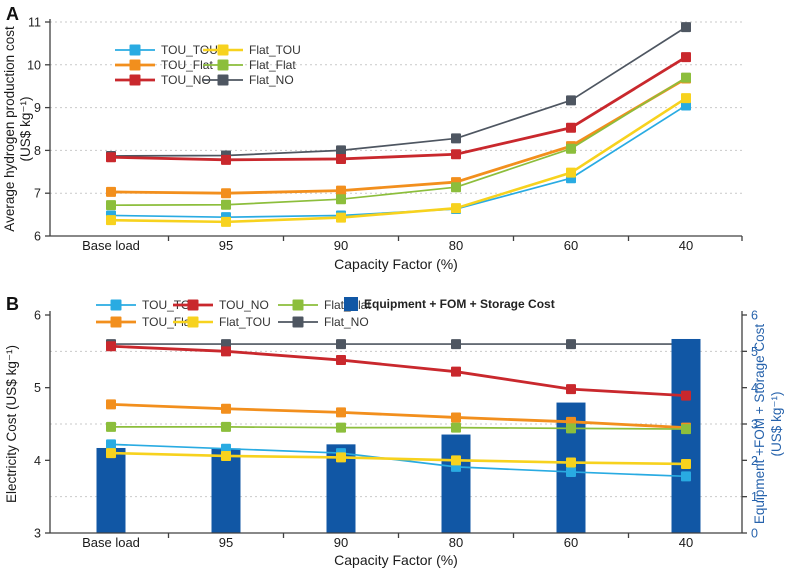  Describe the element at coordinates (170, 305) in the screenshot. I see `legend-label: TOU_TOU` at that location.